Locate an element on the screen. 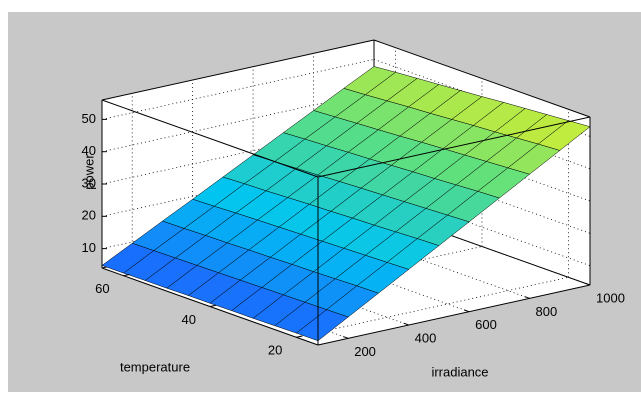 The width and height of the screenshot is (641, 397). x-tick-label: 1000 is located at coordinates (610, 297).